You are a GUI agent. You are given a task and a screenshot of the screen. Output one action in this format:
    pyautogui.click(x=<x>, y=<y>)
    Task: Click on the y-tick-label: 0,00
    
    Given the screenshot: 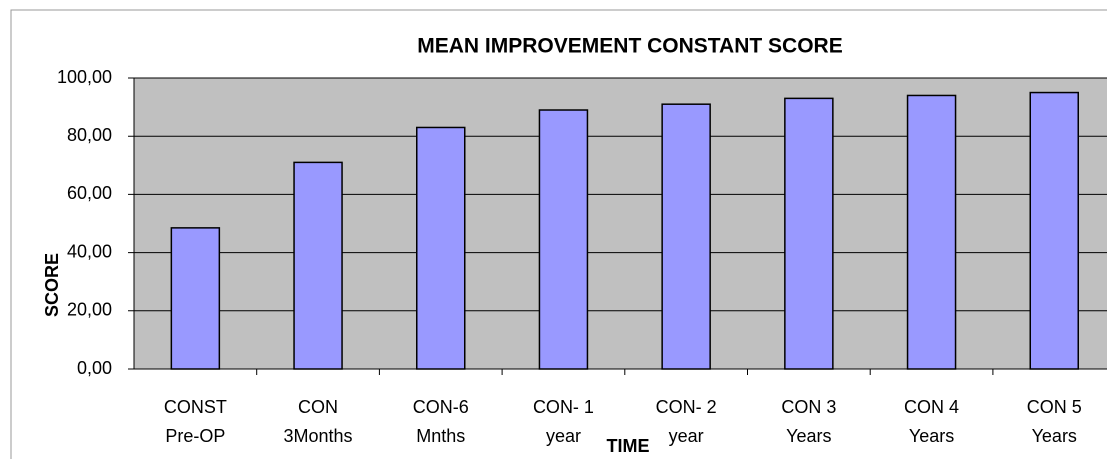 What is the action you would take?
    pyautogui.click(x=94, y=368)
    